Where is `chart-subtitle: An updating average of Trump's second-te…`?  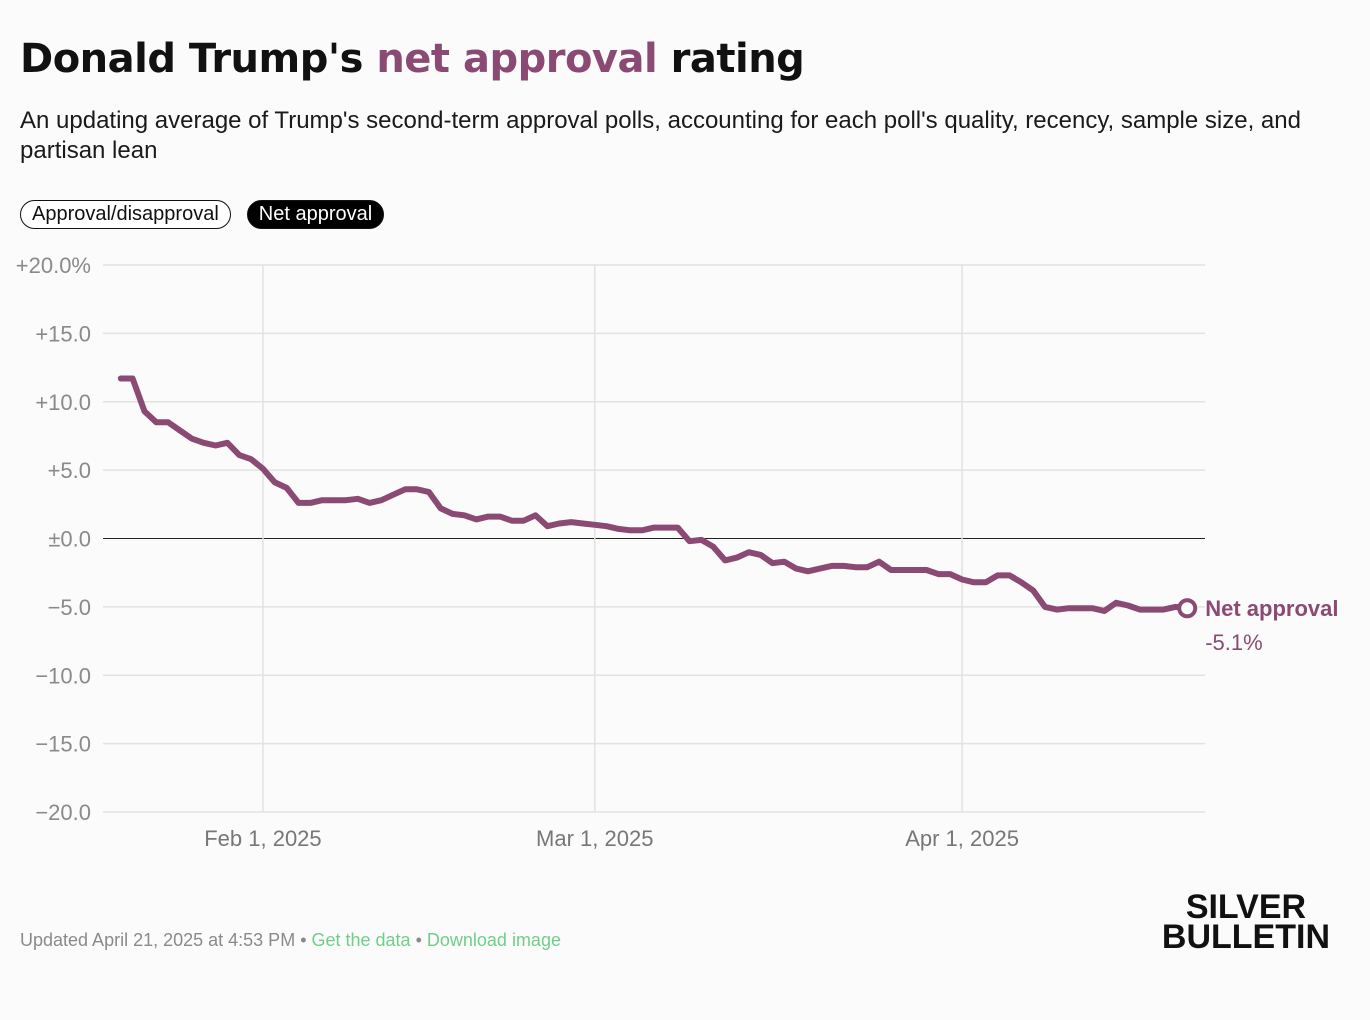
chart-subtitle: An updating average of Trump's second-te… is located at coordinates (660, 135).